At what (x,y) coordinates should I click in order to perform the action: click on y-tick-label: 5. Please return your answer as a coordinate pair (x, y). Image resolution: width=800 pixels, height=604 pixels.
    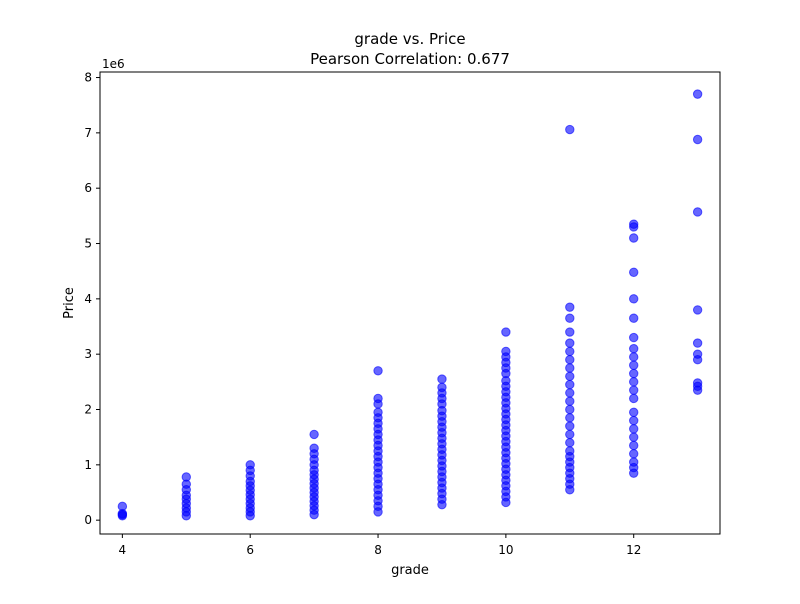
    Looking at the image, I should click on (88, 244).